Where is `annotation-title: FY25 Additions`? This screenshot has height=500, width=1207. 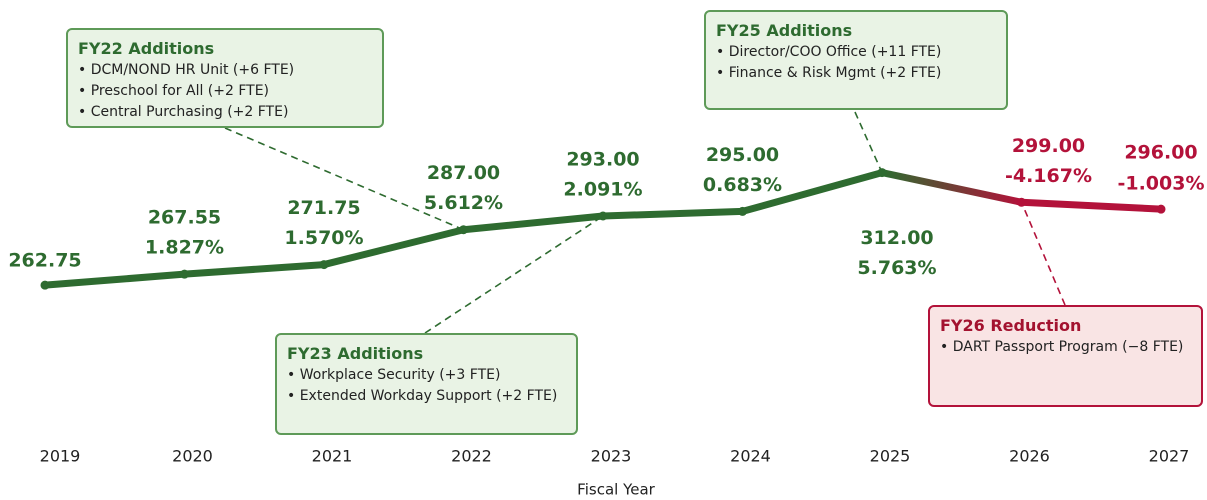
annotation-title: FY25 Additions is located at coordinates (784, 30).